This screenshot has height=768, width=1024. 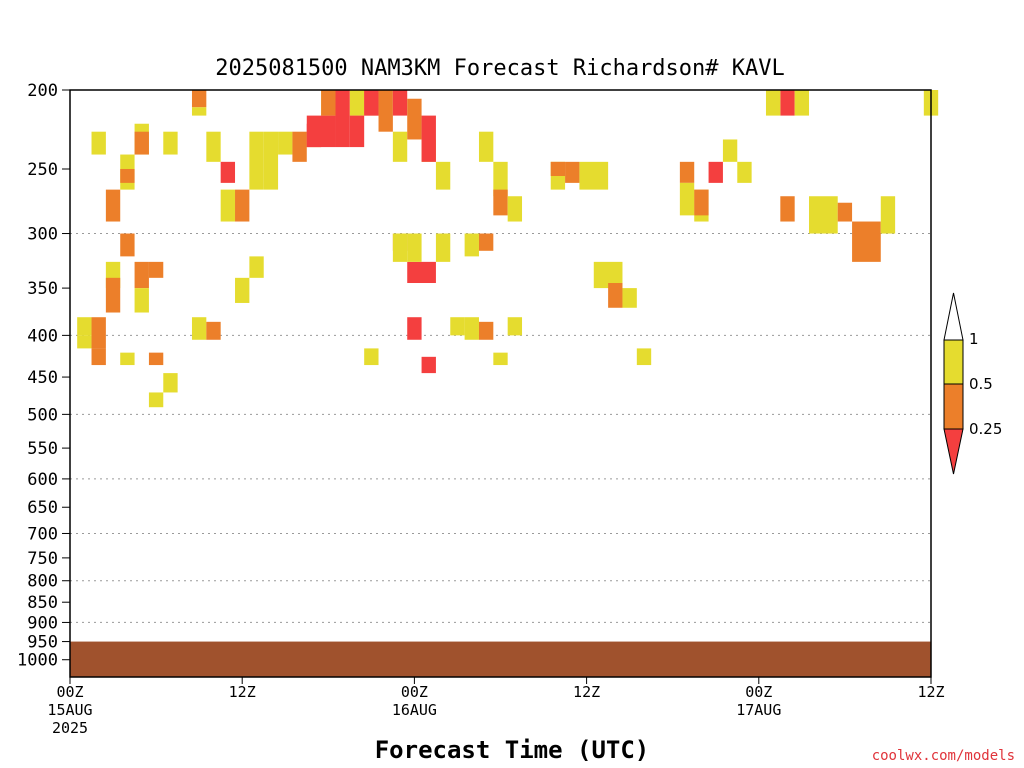 I want to click on ground-surface, so click(x=500, y=659).